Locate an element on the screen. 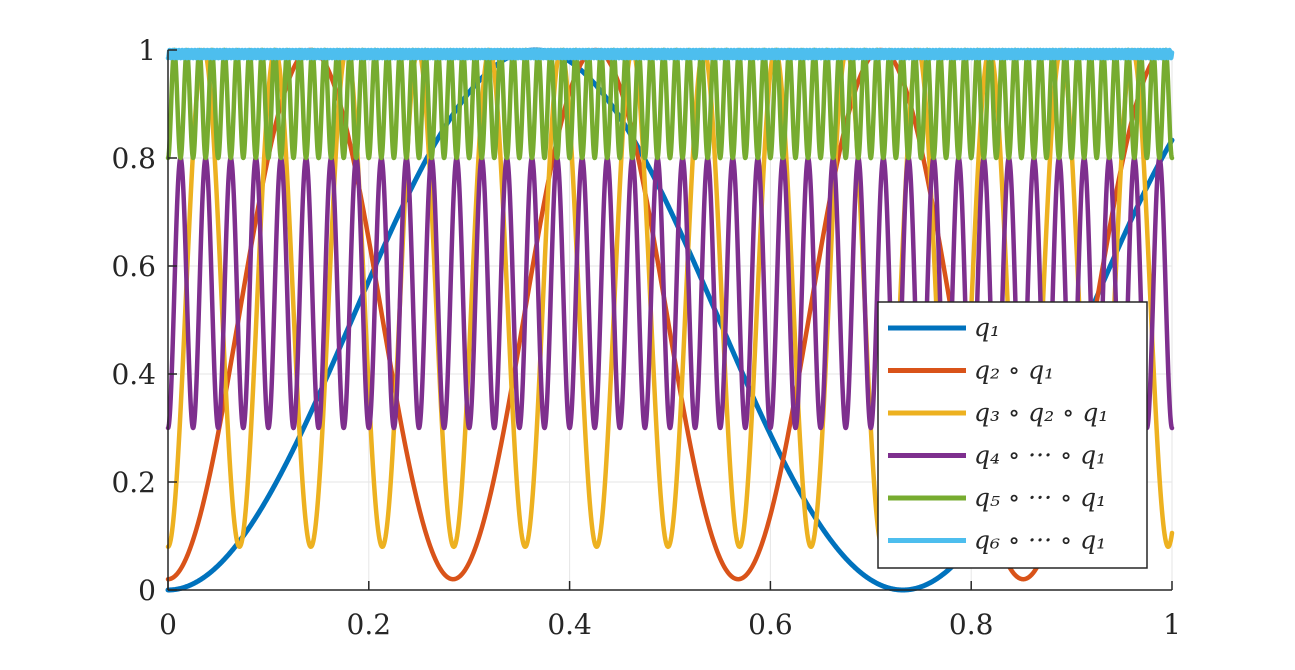 The height and width of the screenshot is (670, 1295). x-tick-label-1: 0.2 is located at coordinates (369, 624).